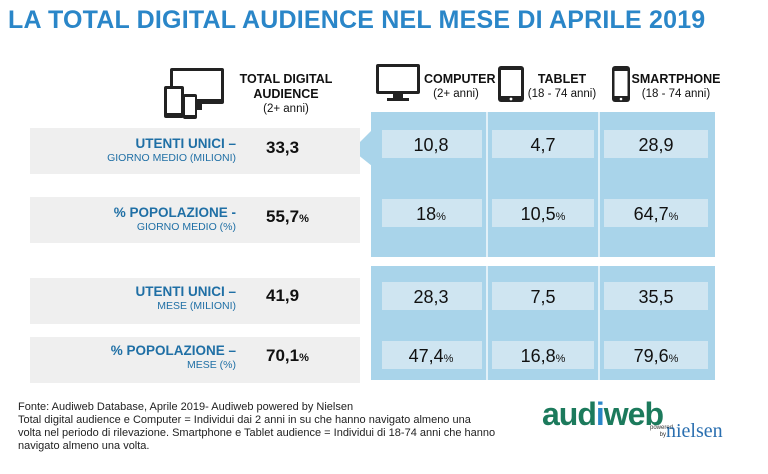 This screenshot has width=768, height=474. What do you see at coordinates (283, 216) in the screenshot?
I see `total-number: 55,7` at bounding box center [283, 216].